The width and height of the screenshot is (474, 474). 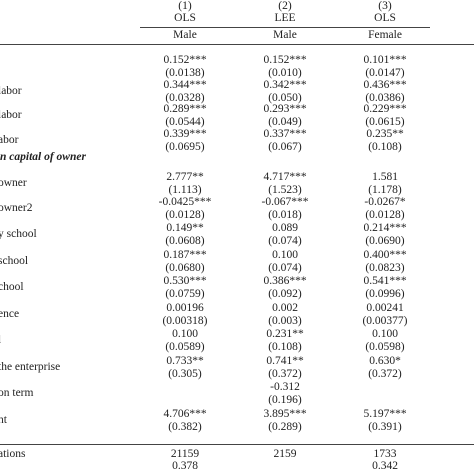 What do you see at coordinates (285, 97) in the screenshot?
I see `standard-error: (0.050)` at bounding box center [285, 97].